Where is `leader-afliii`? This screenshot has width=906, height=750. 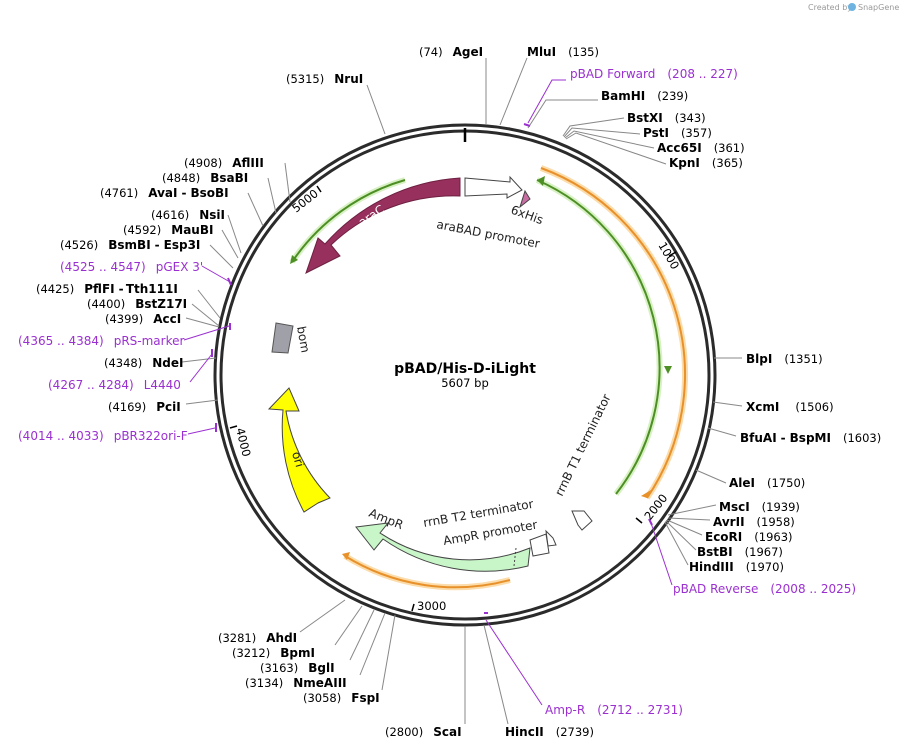 leader-afliii is located at coordinates (287, 182).